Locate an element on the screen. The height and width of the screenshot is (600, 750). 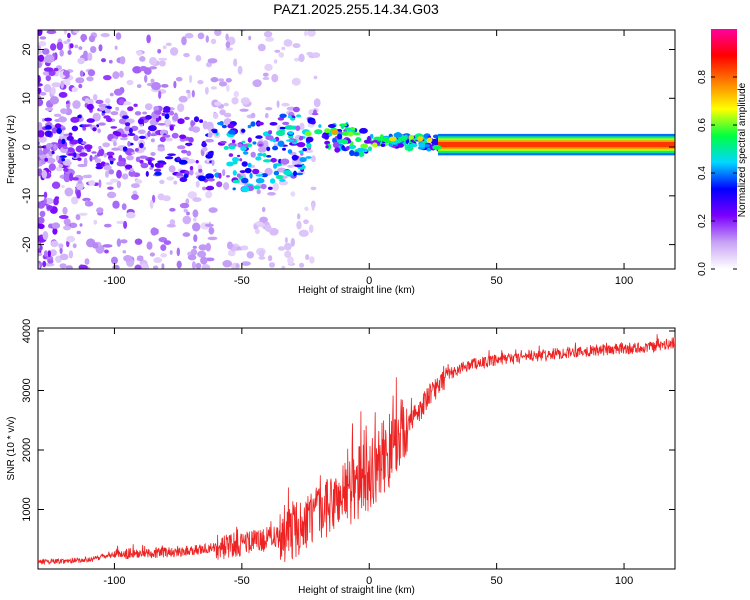
colorbar-tick-label: 0.4 is located at coordinates (702, 173).